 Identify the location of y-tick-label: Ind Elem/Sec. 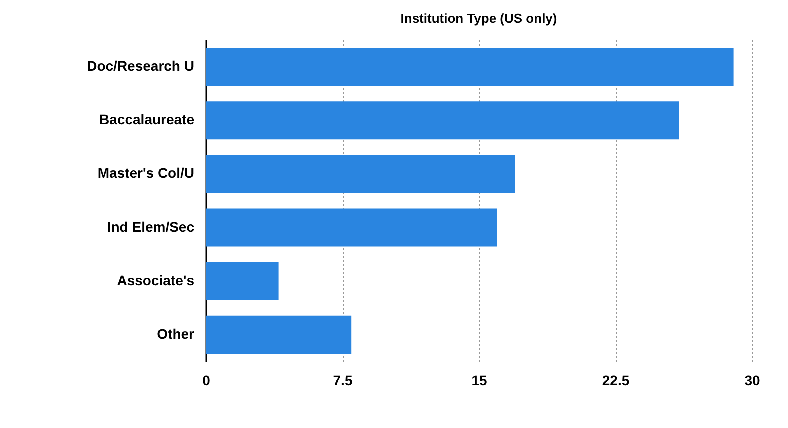
(151, 226).